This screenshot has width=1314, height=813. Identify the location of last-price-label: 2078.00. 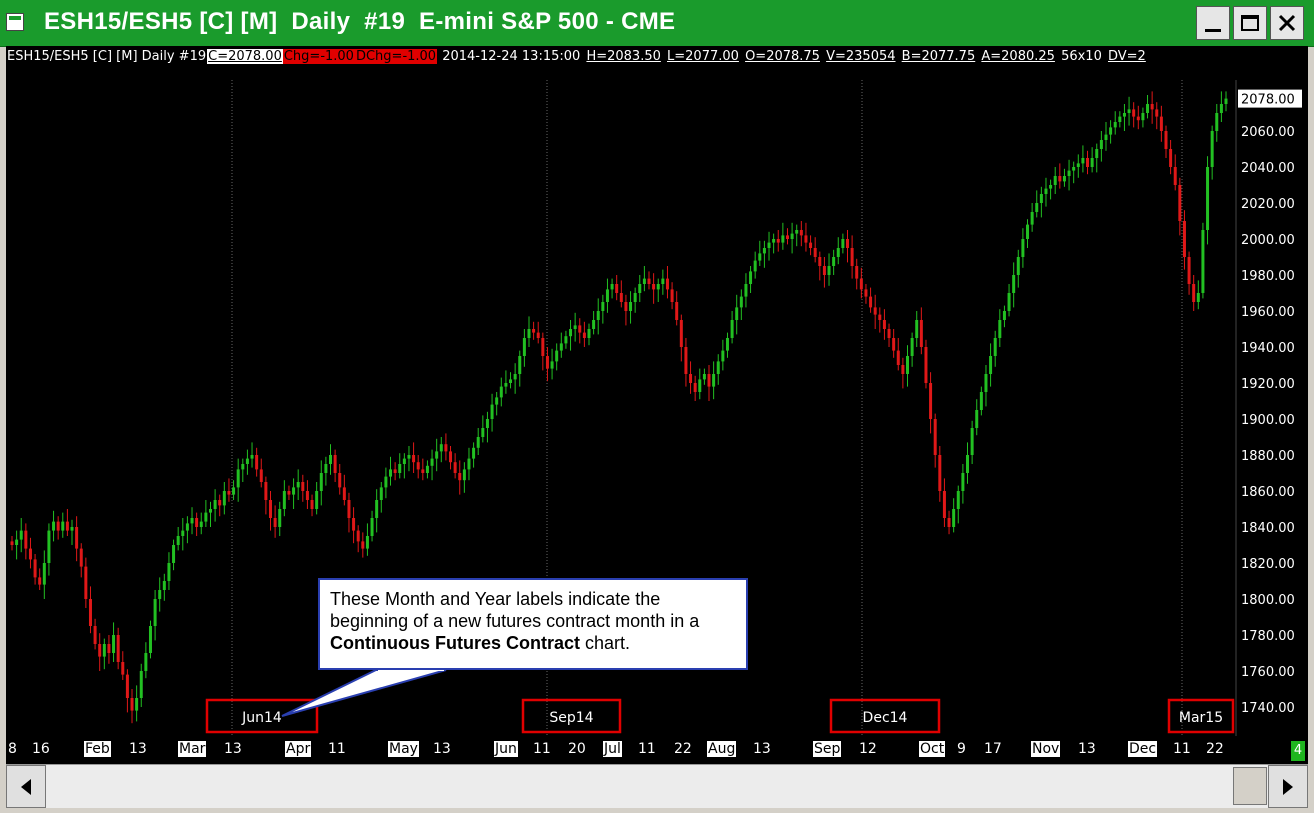
(1268, 100).